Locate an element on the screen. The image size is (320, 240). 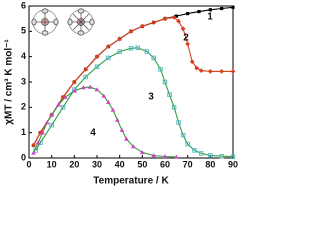
y-tick-label: 0 is located at coordinates (23, 157).